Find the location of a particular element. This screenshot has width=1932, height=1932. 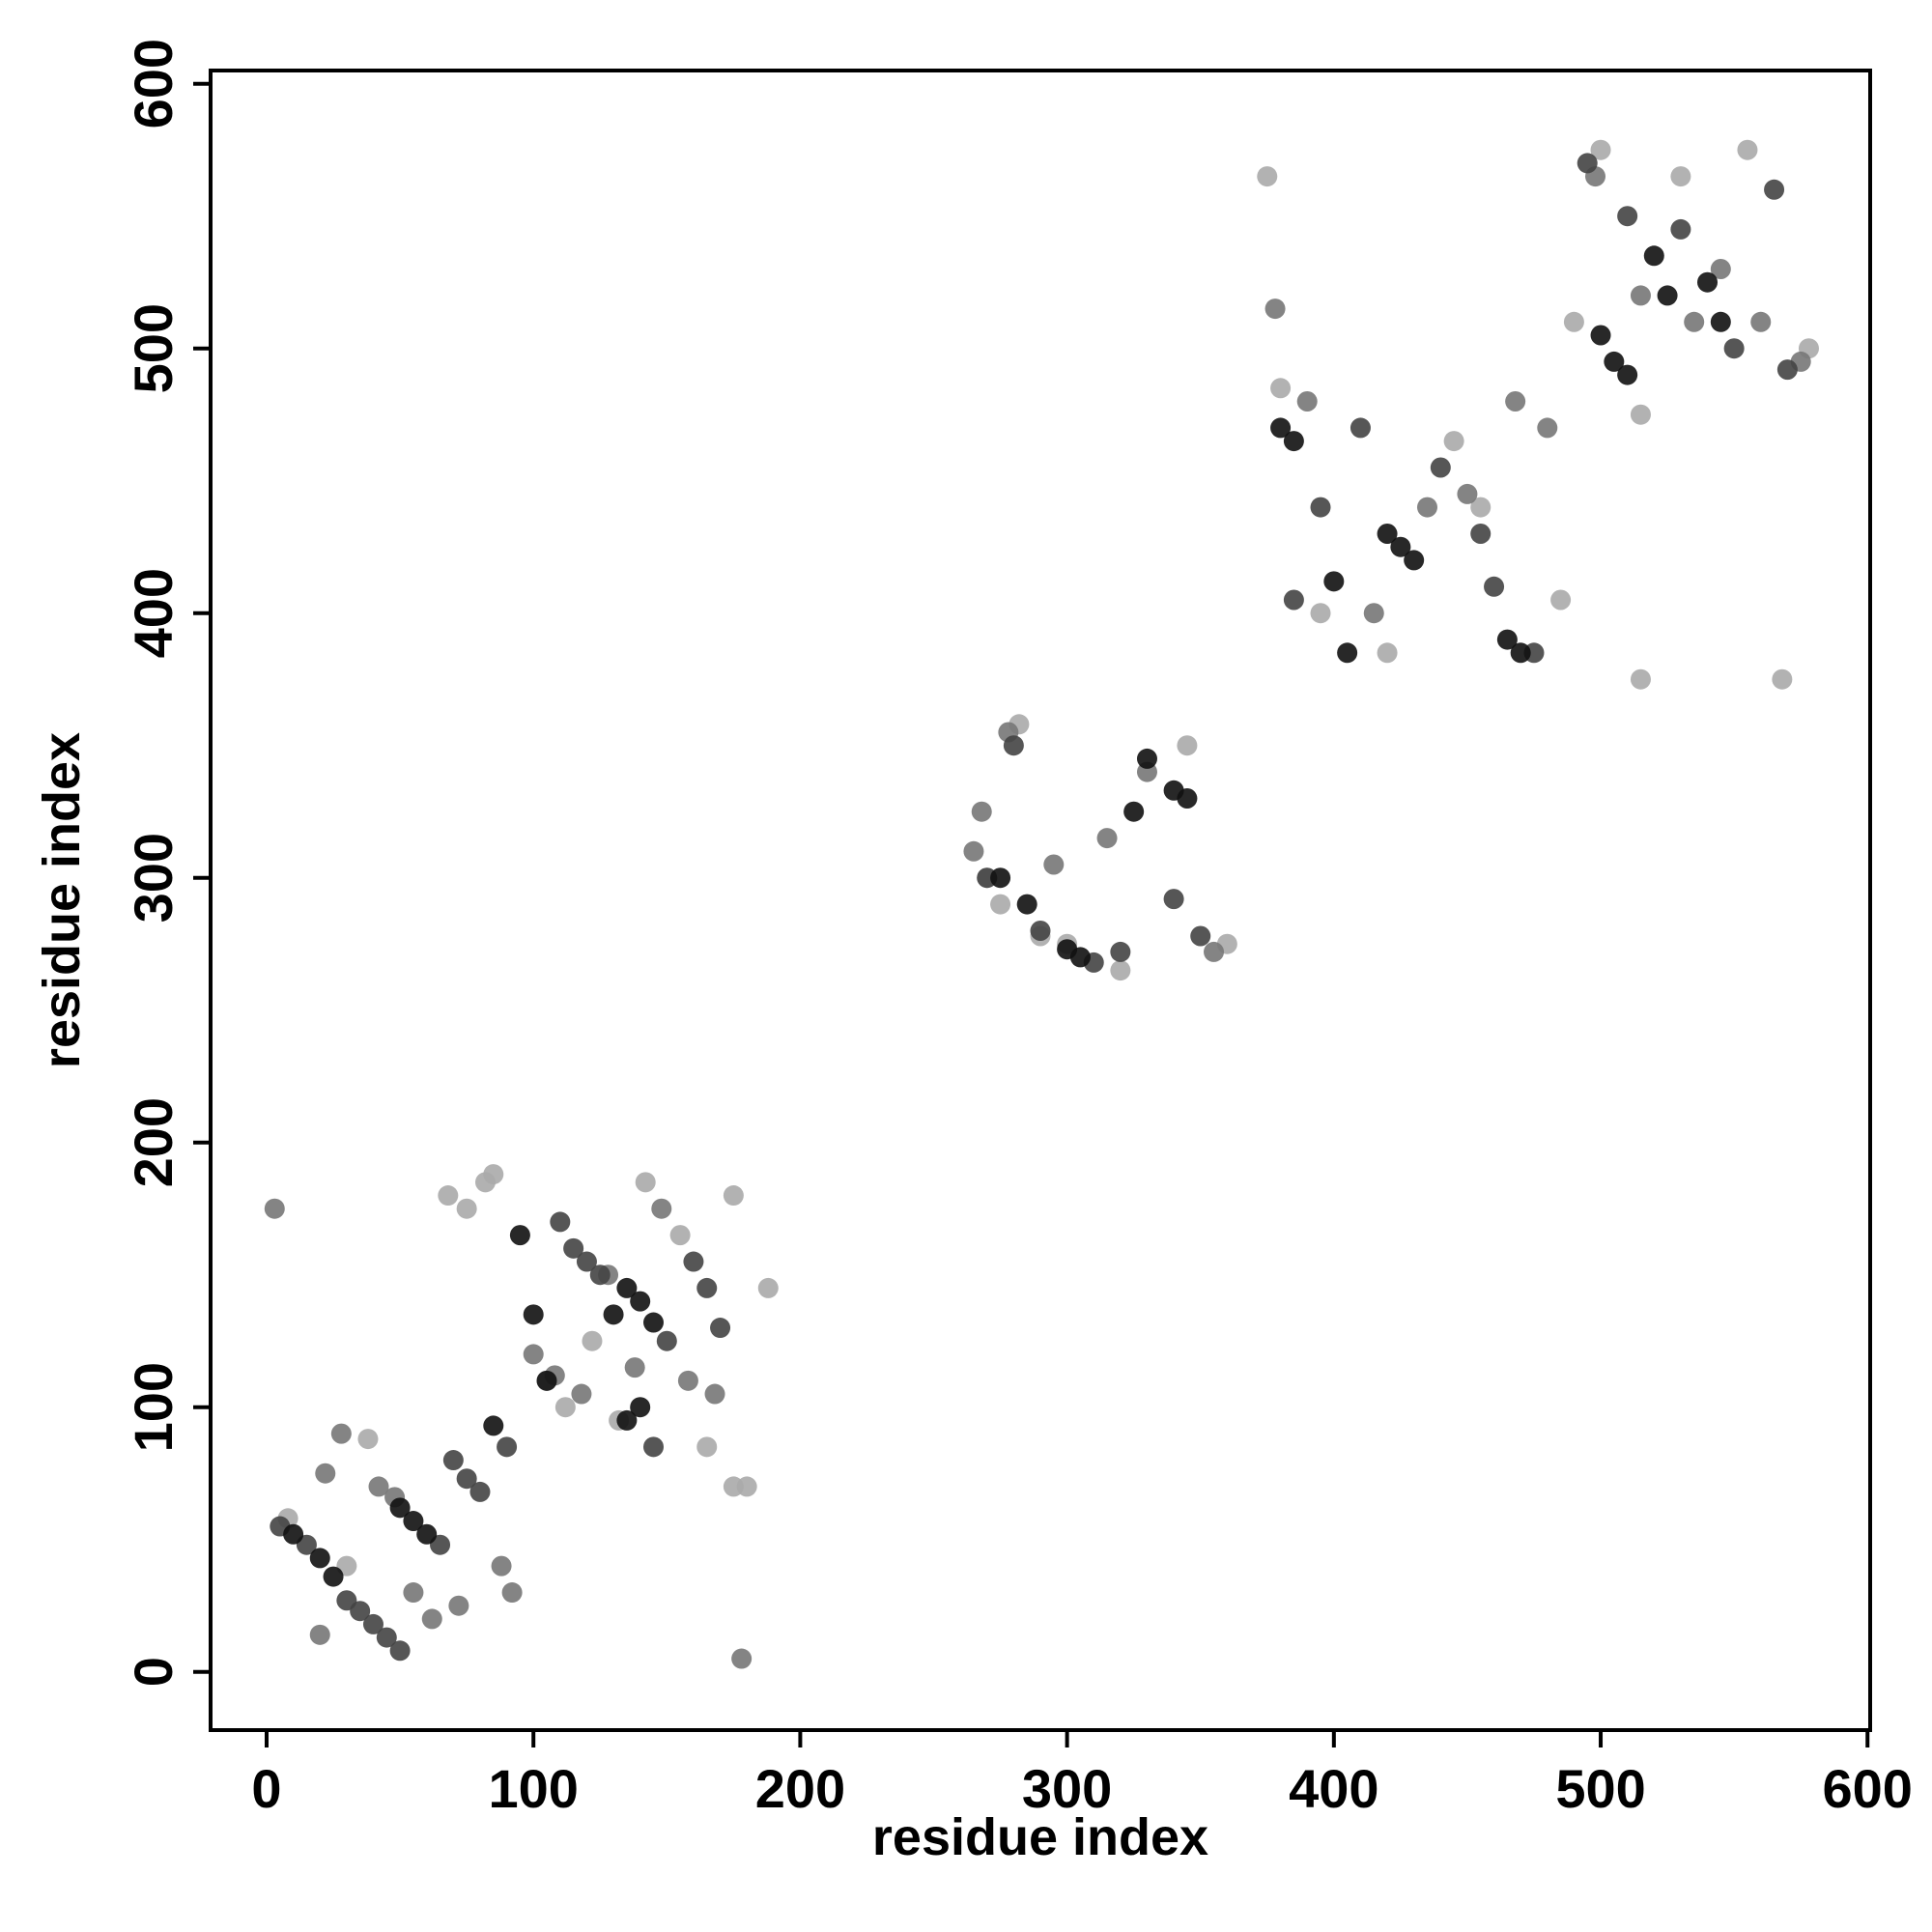

x-tick-label: 100 is located at coordinates (533, 1788).